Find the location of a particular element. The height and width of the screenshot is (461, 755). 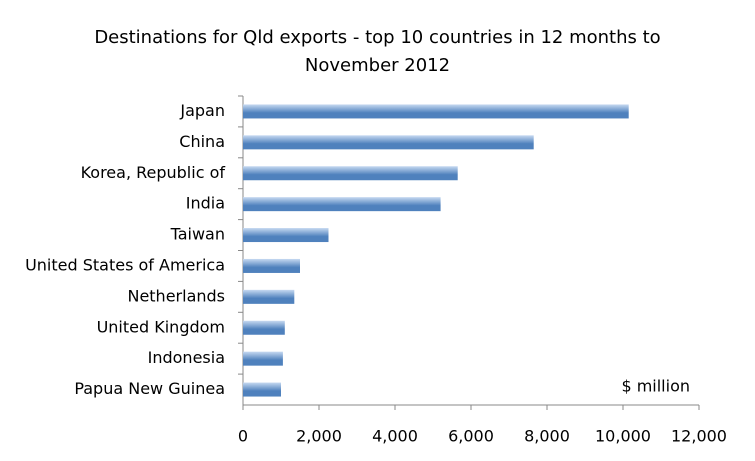

y-tick-label: Indonesia is located at coordinates (186, 357).